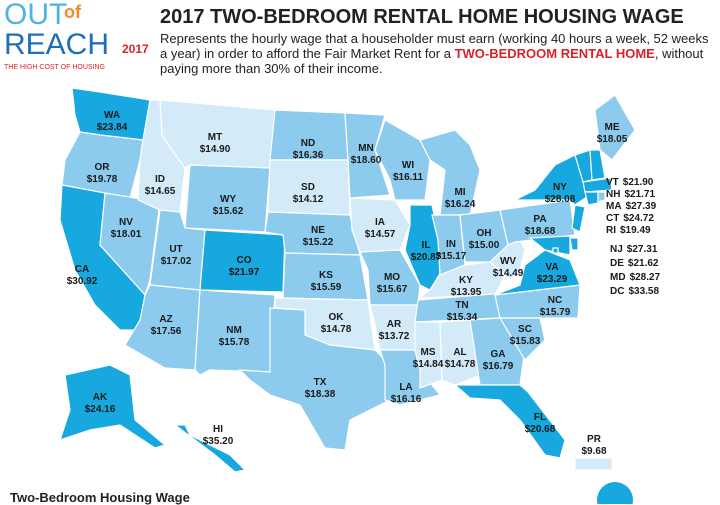  Describe the element at coordinates (135, 49) in the screenshot. I see `logo-year: 2017` at that location.